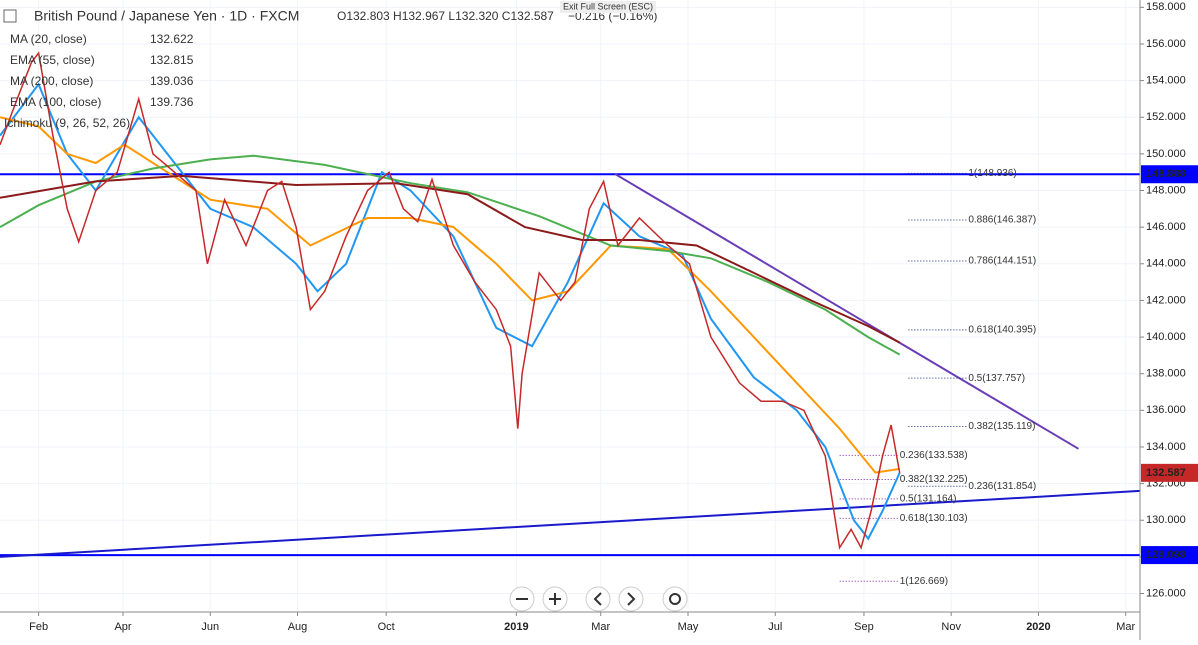 Image resolution: width=1198 pixels, height=645 pixels. I want to click on y-tick-label: 156.000, so click(1166, 44).